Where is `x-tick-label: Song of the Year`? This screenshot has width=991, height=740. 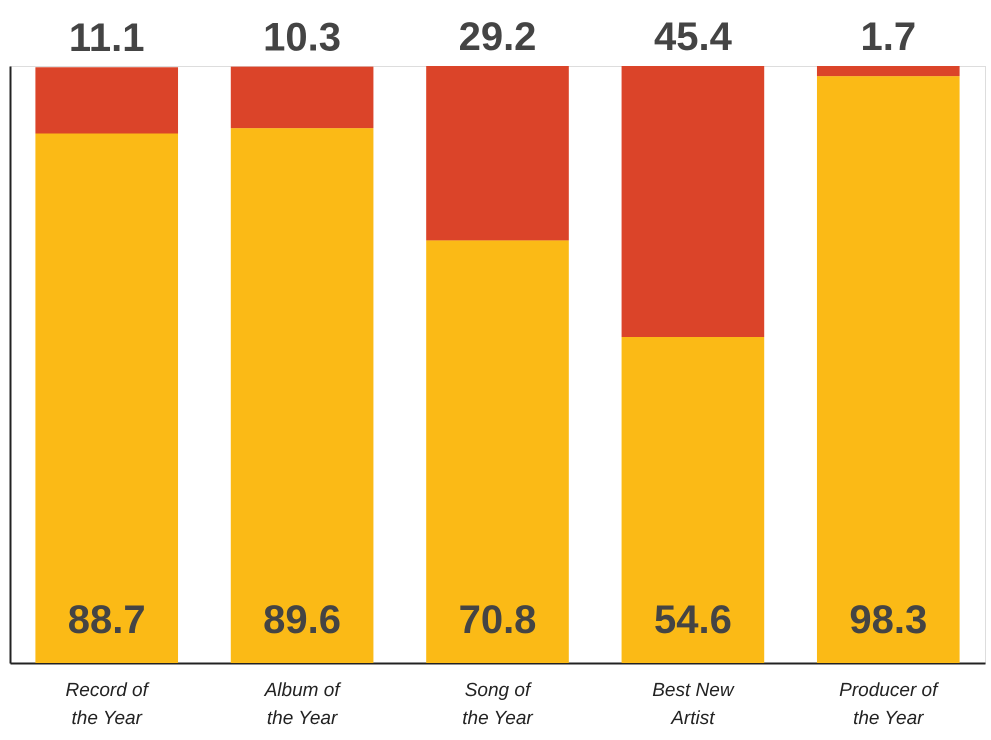
x-tick-label: Song of the Year is located at coordinates (498, 704).